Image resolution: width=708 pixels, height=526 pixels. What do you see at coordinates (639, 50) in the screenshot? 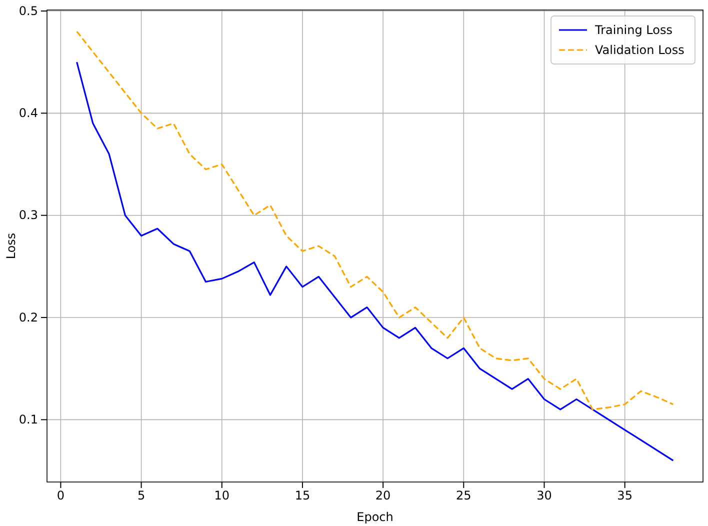
I see `legend-label: Validation Loss` at bounding box center [639, 50].